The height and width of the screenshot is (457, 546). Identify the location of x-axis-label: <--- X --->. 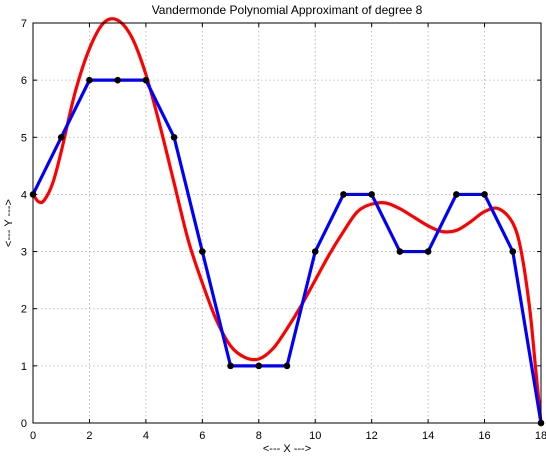
(287, 449).